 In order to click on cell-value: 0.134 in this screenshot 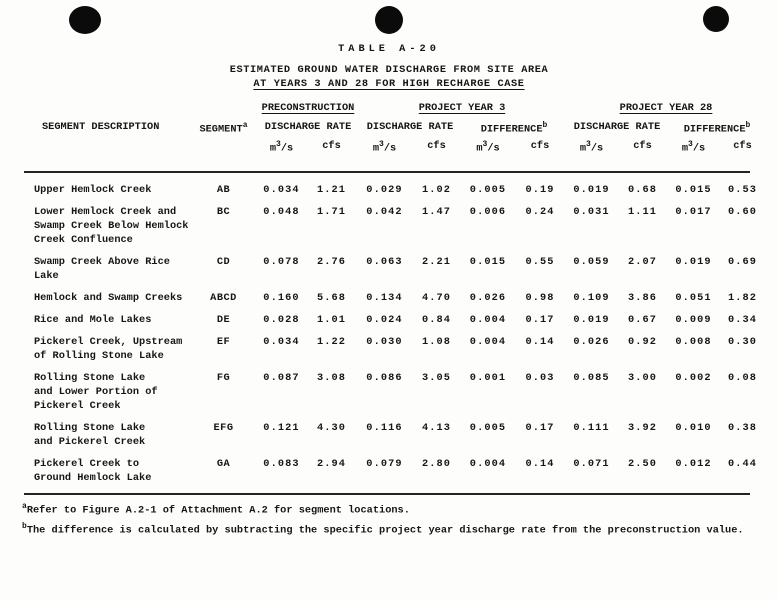, I will do `click(384, 298)`.